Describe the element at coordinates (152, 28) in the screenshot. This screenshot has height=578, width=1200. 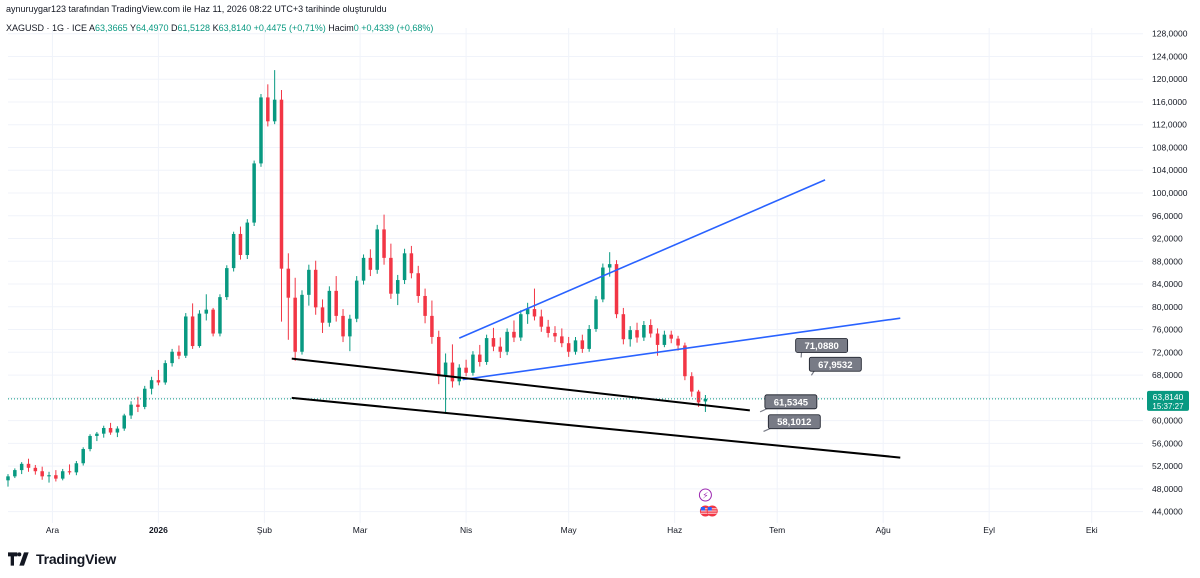
I see `high-value: 64,4970` at that location.